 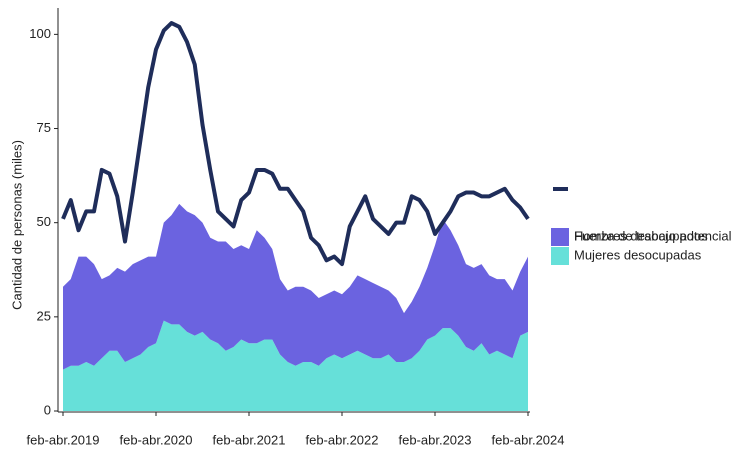 What do you see at coordinates (527, 439) in the screenshot?
I see `x-tick-label: feb-abr.2024` at bounding box center [527, 439].